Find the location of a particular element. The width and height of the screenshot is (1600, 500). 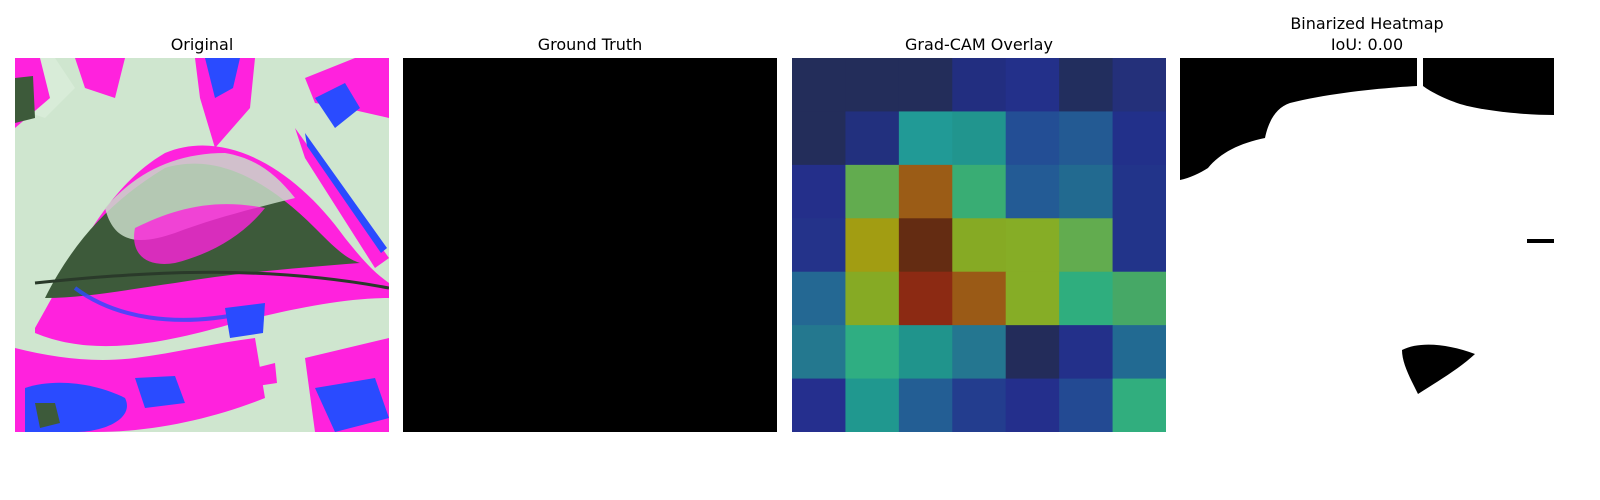

ground-truth-title: Ground Truth is located at coordinates (590, 44).